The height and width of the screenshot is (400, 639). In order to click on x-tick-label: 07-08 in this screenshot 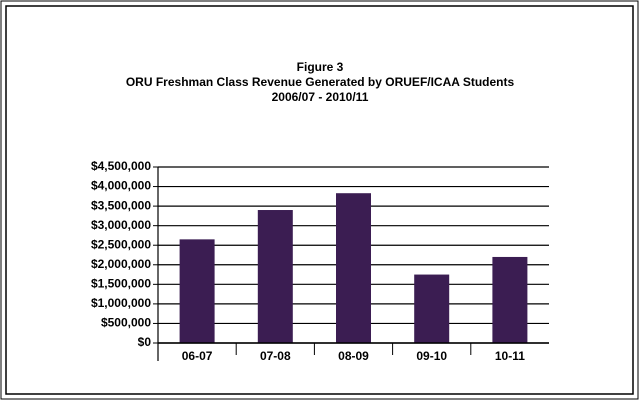, I will do `click(275, 356)`.